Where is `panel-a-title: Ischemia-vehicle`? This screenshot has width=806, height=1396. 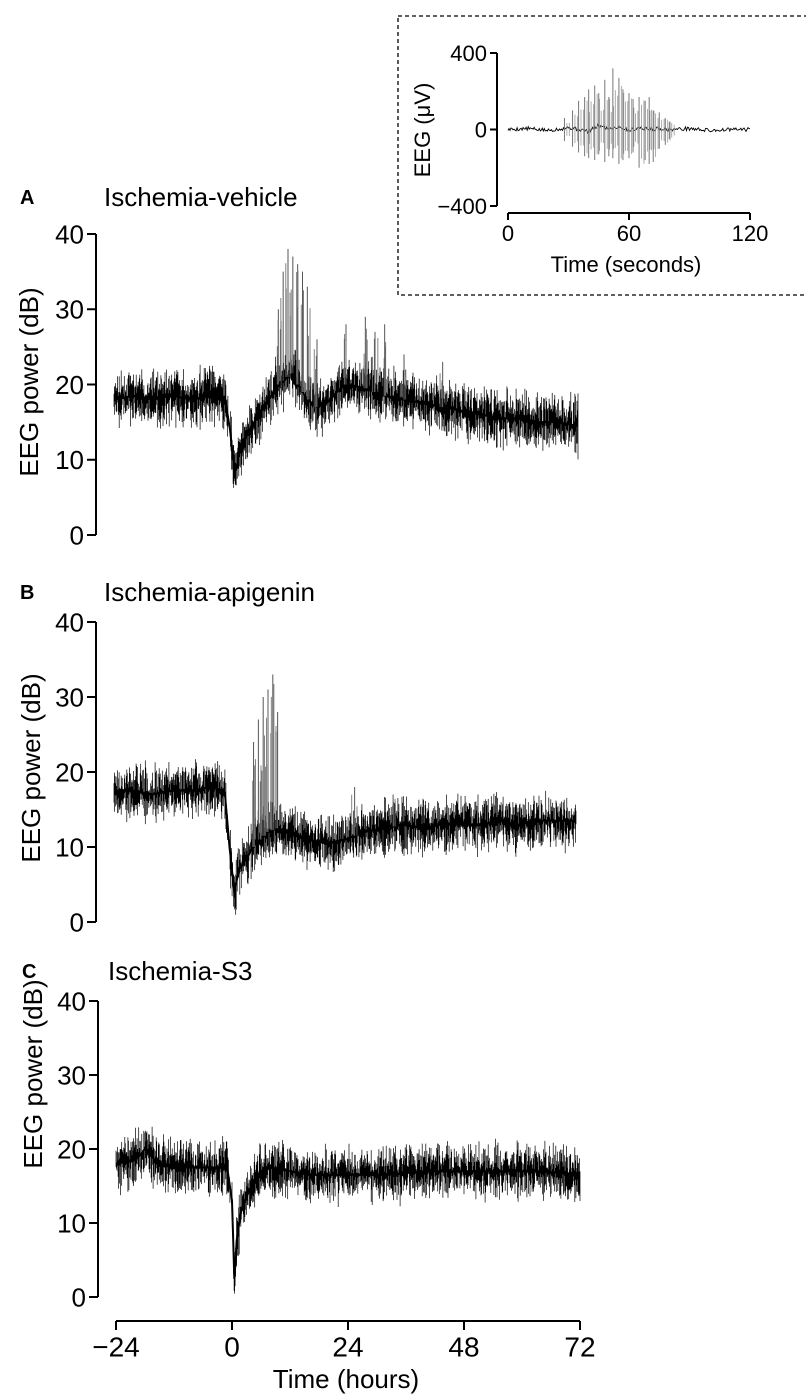 panel-a-title: Ischemia-vehicle is located at coordinates (201, 197).